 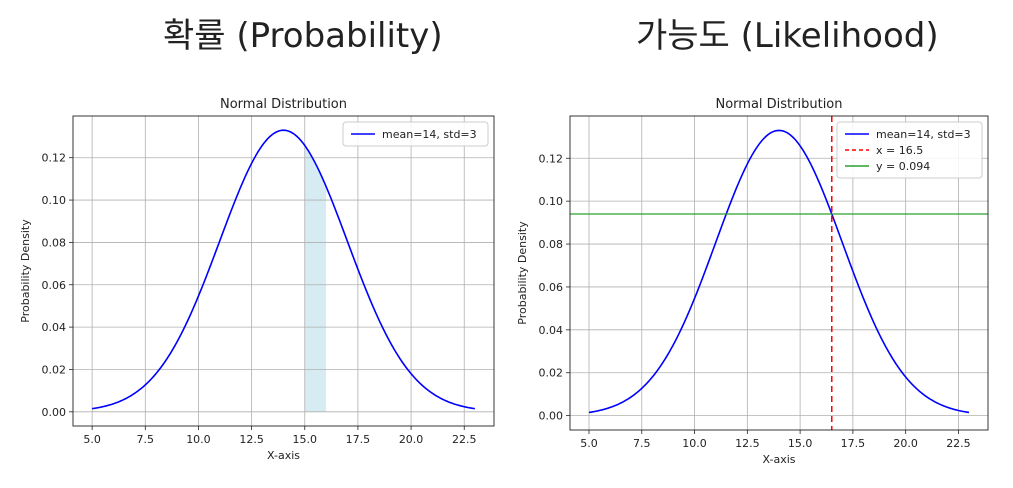 I want to click on heading-likelihood: 가능도 (Likelihood), so click(x=787, y=36).